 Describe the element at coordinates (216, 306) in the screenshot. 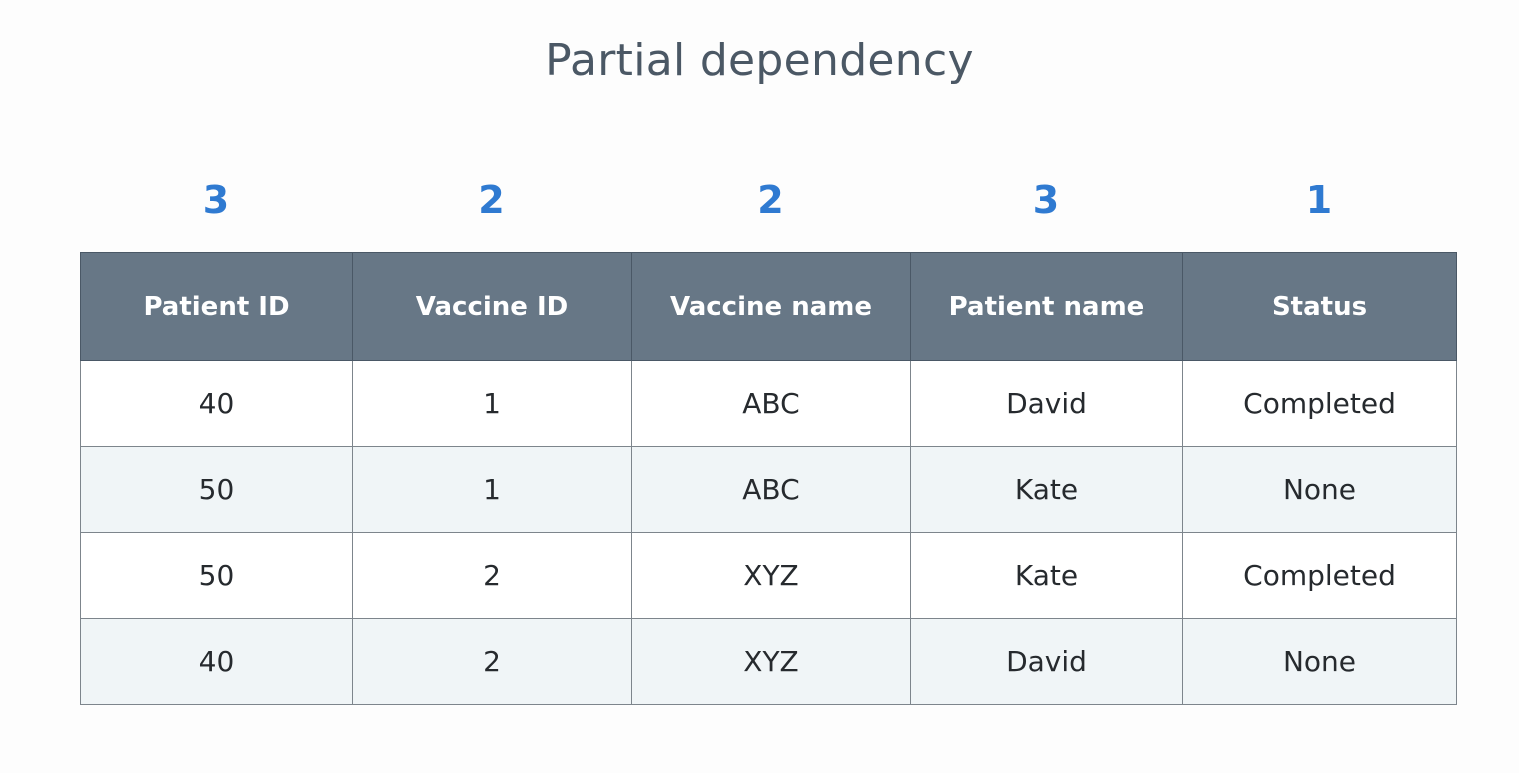

I see `header-patient-id: Patient ID` at that location.